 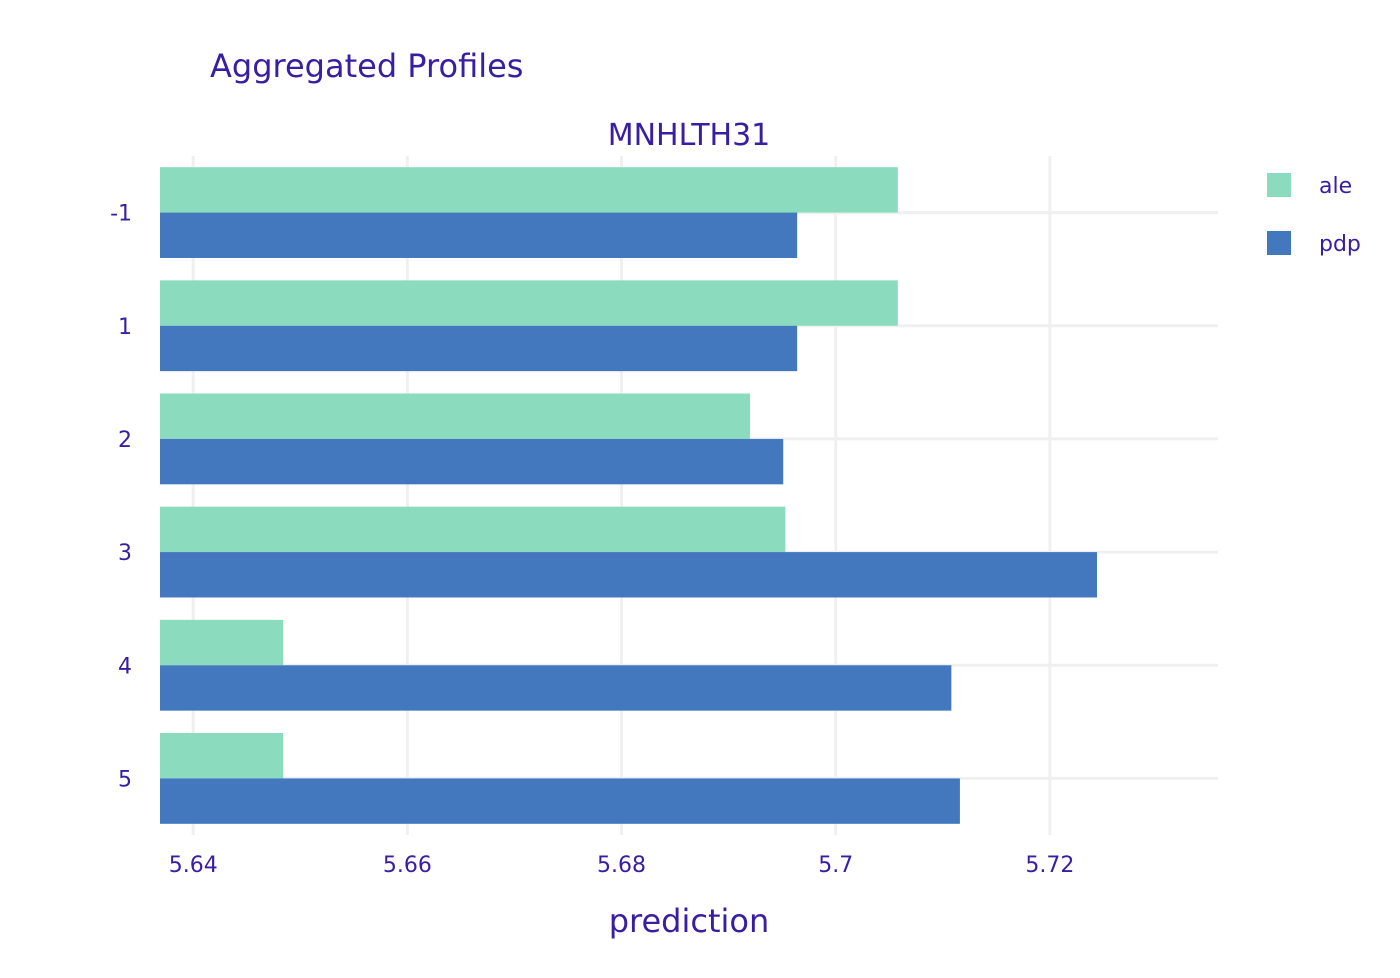 What do you see at coordinates (125, 327) in the screenshot?
I see `y-tick-label: 1` at bounding box center [125, 327].